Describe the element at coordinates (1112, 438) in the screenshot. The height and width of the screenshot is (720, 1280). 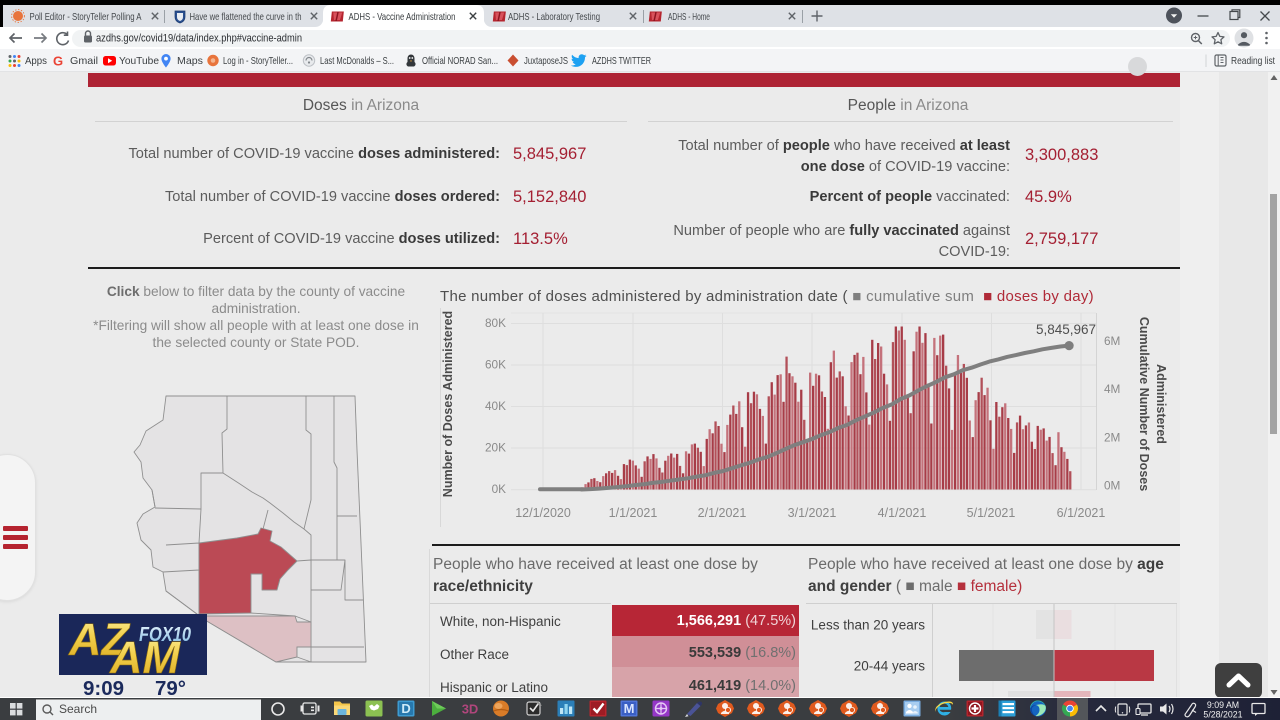
I see `svg-text: 2M` at that location.